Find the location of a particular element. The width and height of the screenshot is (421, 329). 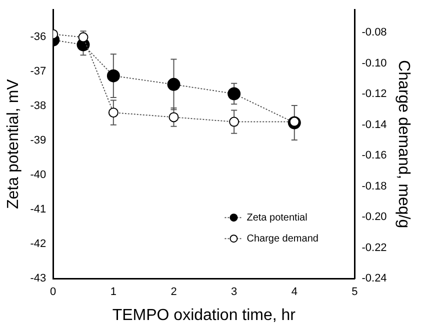

y-tick-label: -43 is located at coordinates (38, 278).